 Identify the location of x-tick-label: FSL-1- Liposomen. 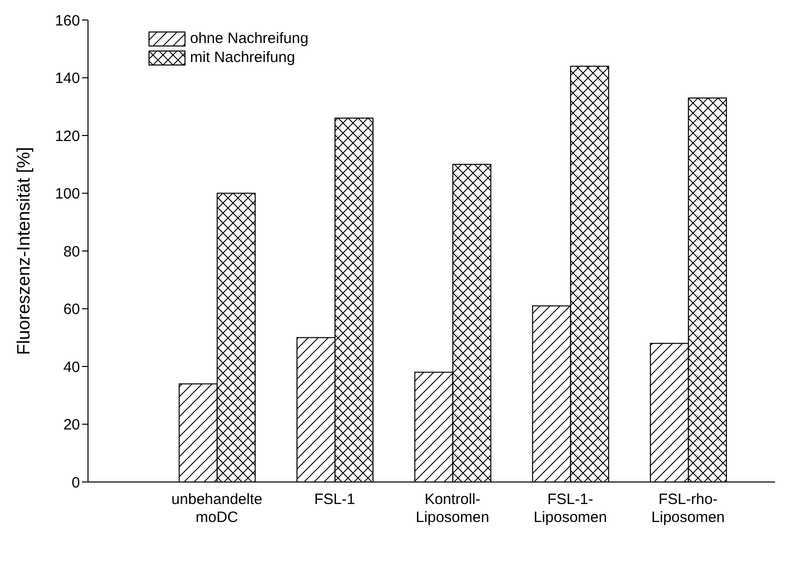
(570, 508).